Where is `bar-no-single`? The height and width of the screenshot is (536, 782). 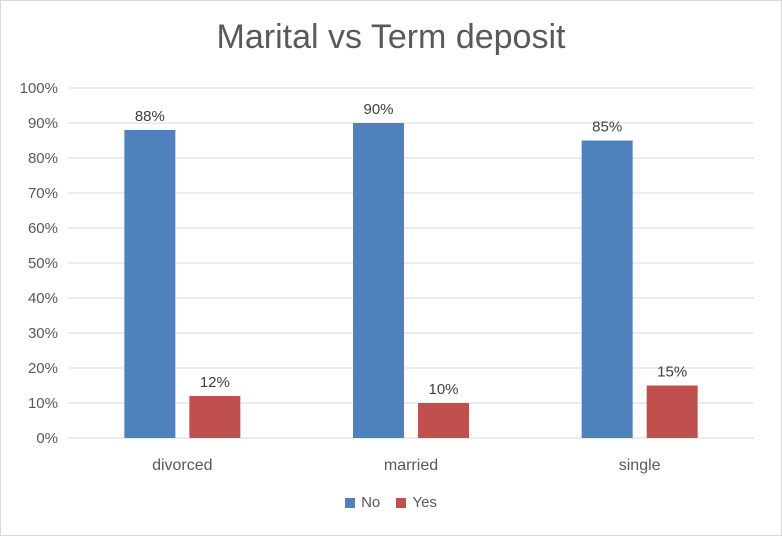 bar-no-single is located at coordinates (607, 289).